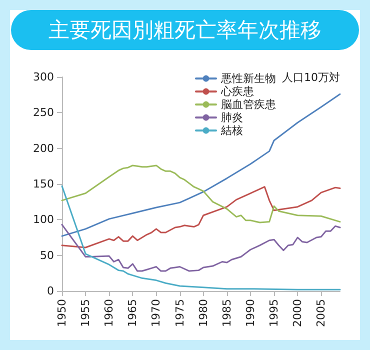 The height and width of the screenshot is (350, 370). I want to click on legend-label: 悪性新生物, so click(248, 78).